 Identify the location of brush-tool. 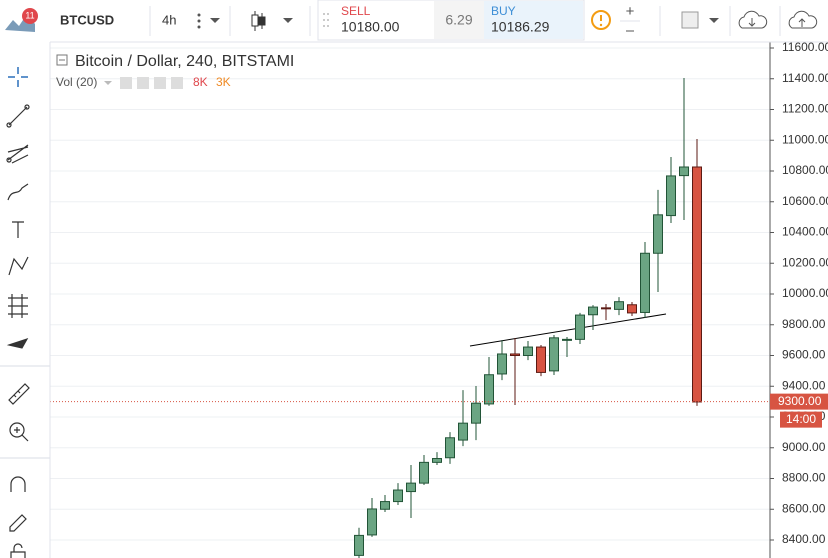
(18, 192).